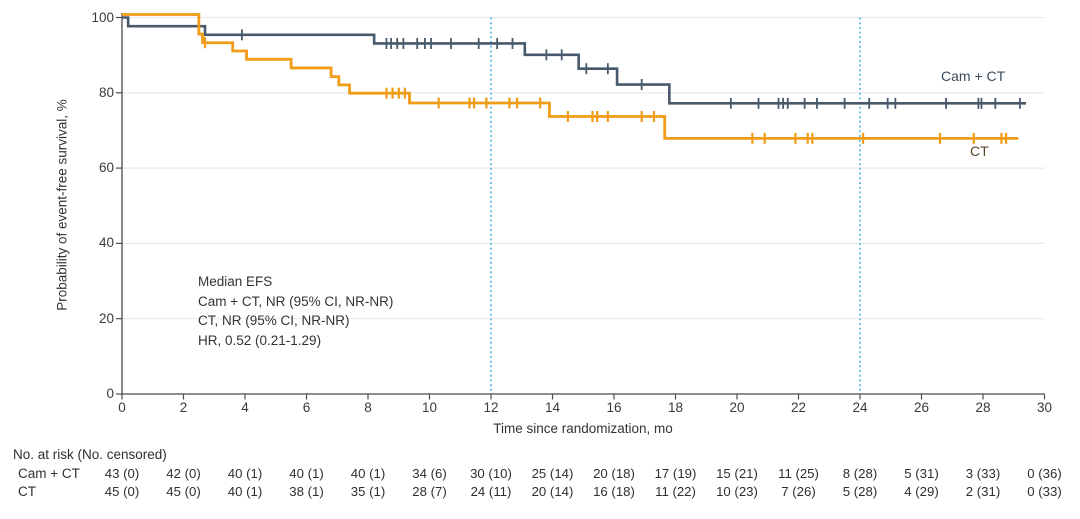  Describe the element at coordinates (860, 407) in the screenshot. I see `x-tick-label-24: 24` at that location.